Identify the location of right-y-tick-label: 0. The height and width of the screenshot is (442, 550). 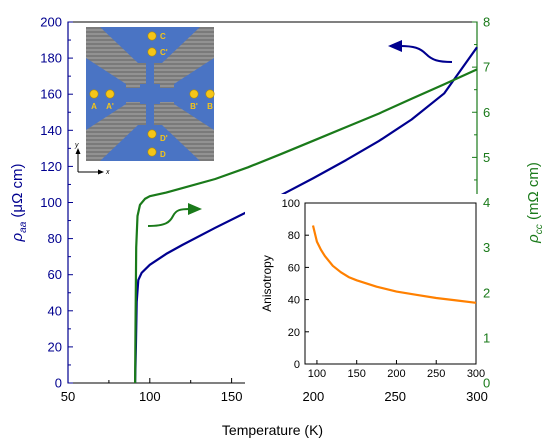
(486, 383).